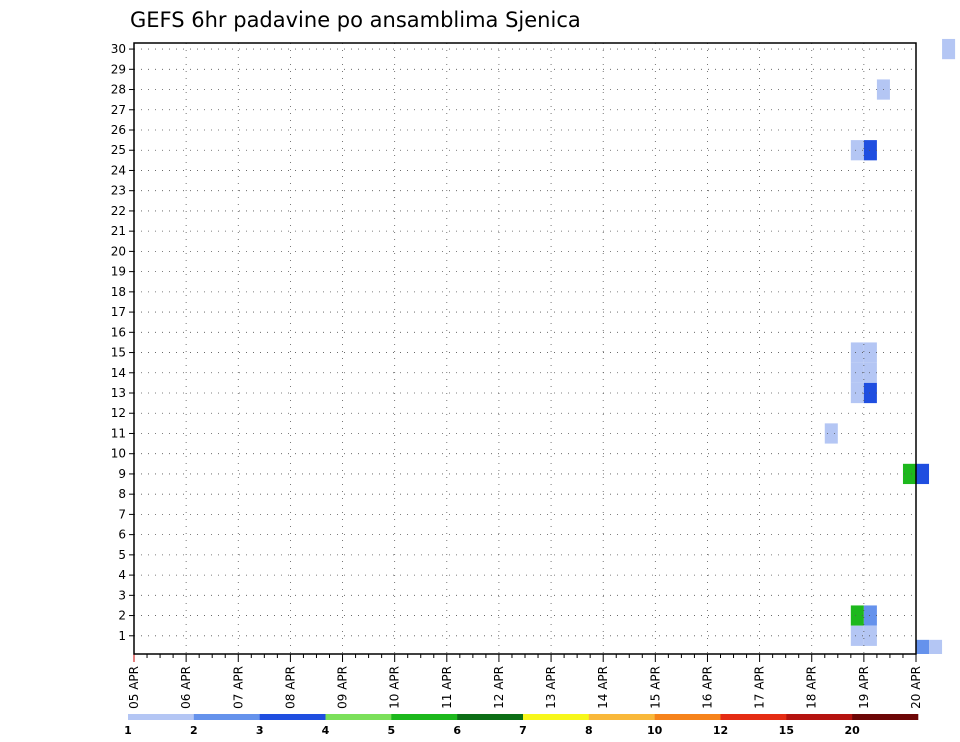 This screenshot has height=742, width=960. Describe the element at coordinates (122, 636) in the screenshot. I see `y-tick-label: 1` at that location.